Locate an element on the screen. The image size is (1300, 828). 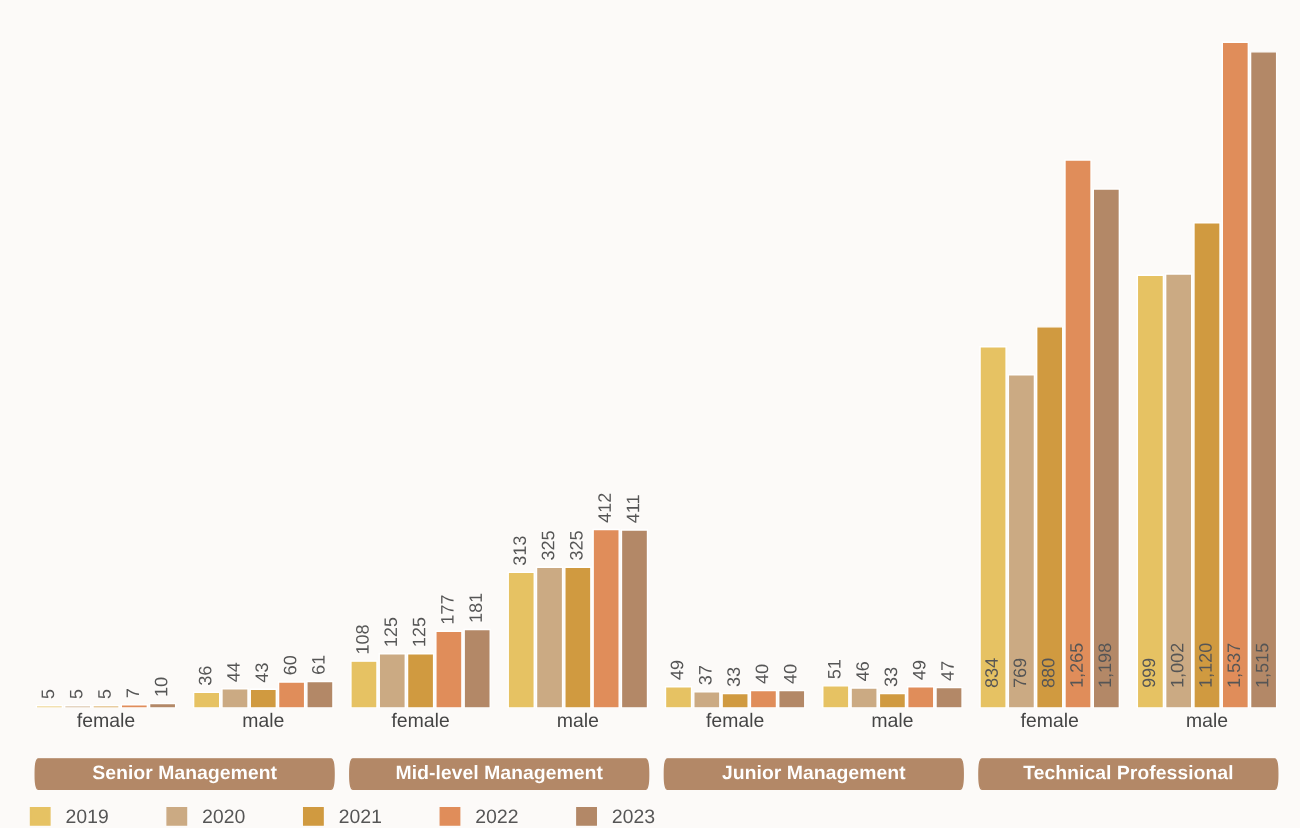
data-label: 7 is located at coordinates (132, 693).